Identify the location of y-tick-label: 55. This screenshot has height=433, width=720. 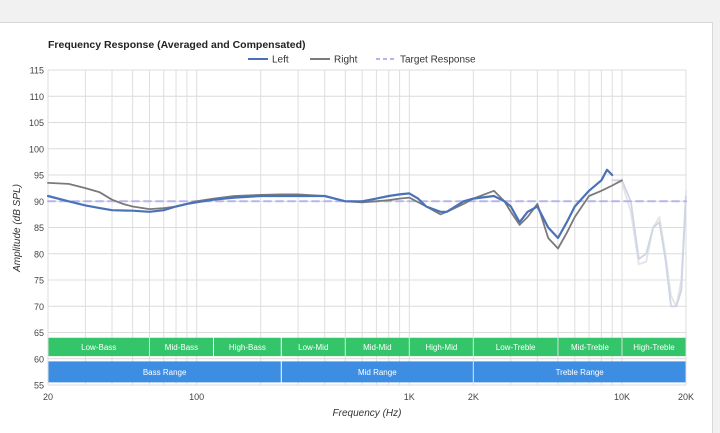
(39, 386).